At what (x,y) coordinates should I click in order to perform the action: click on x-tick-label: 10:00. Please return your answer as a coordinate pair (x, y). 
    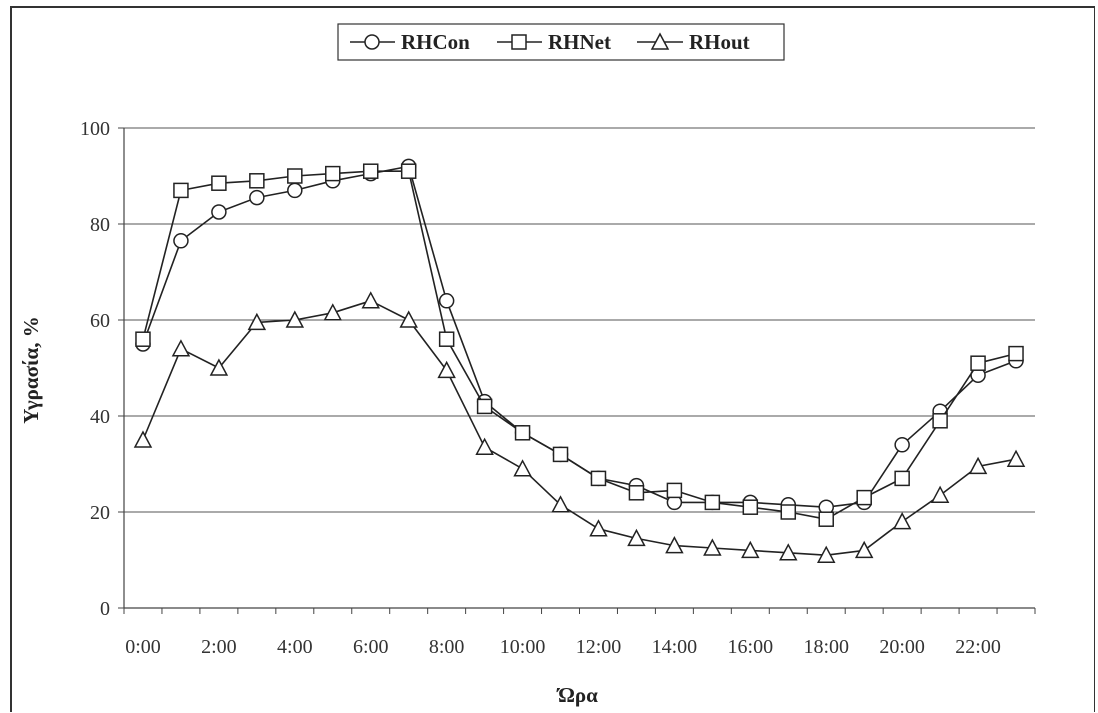
    Looking at the image, I should click on (523, 647).